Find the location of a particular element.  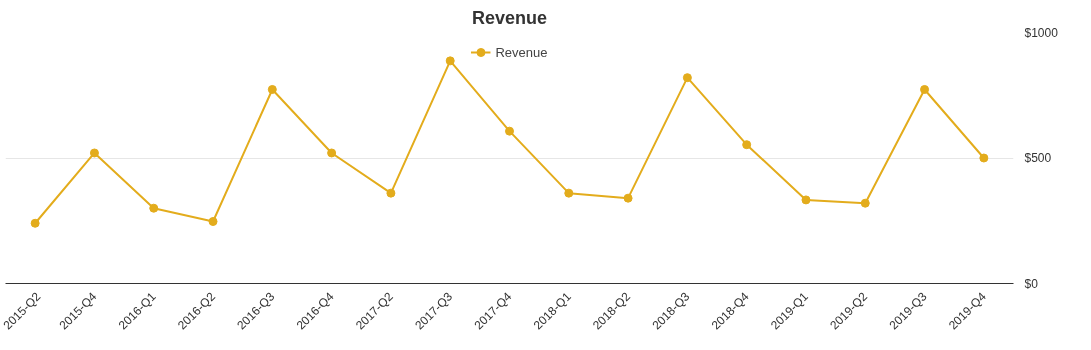

chart-title: Revenue is located at coordinates (509, 17).